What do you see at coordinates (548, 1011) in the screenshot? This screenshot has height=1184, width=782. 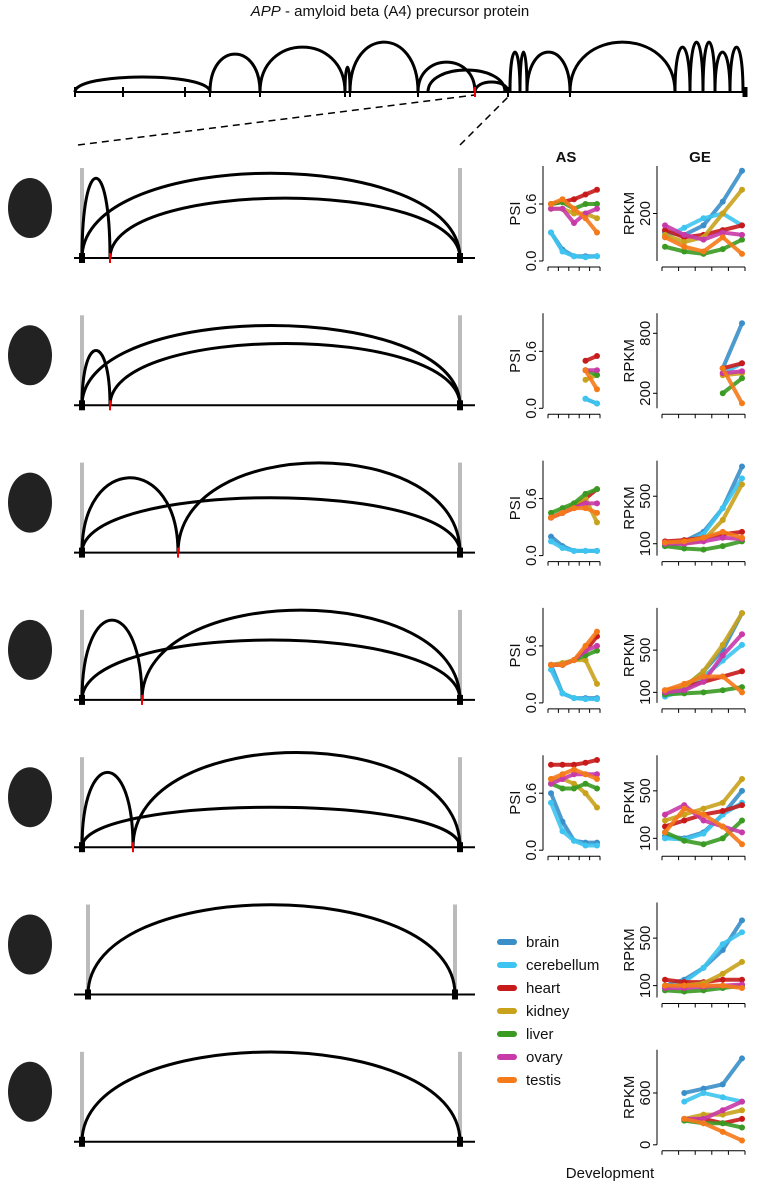 I see `legend-label: kidney` at bounding box center [548, 1011].